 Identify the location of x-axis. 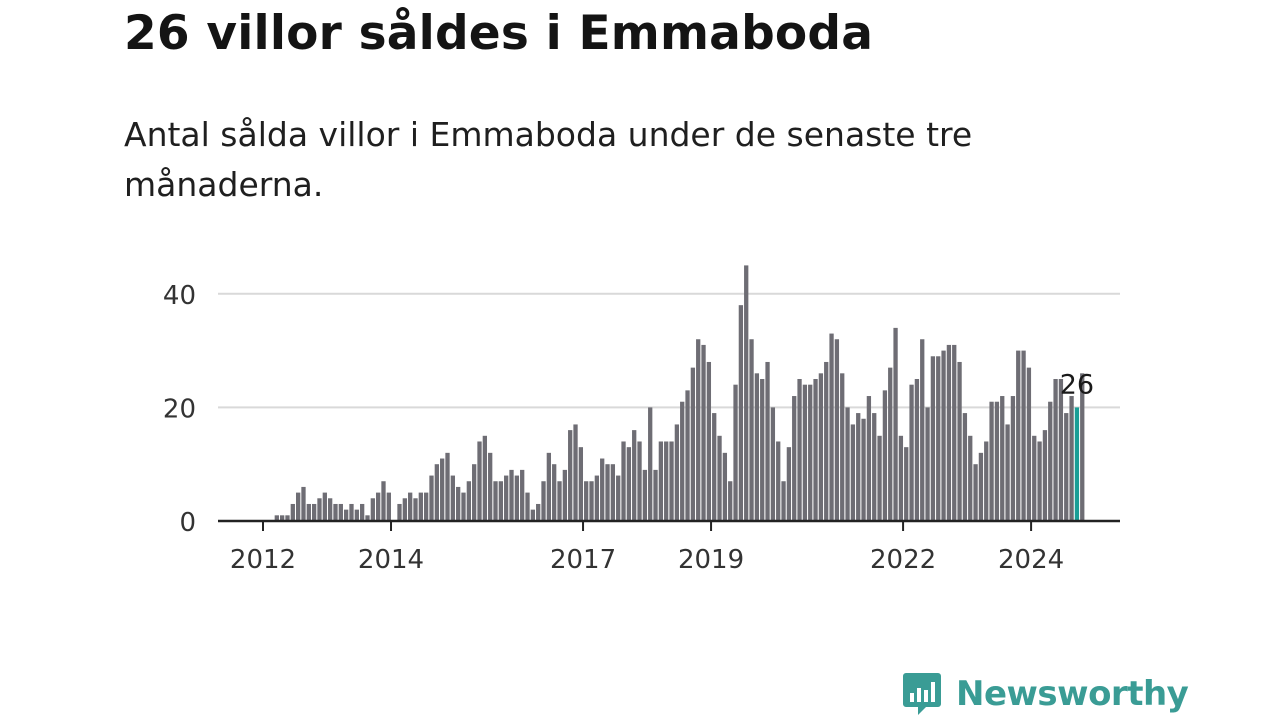
(669, 525).